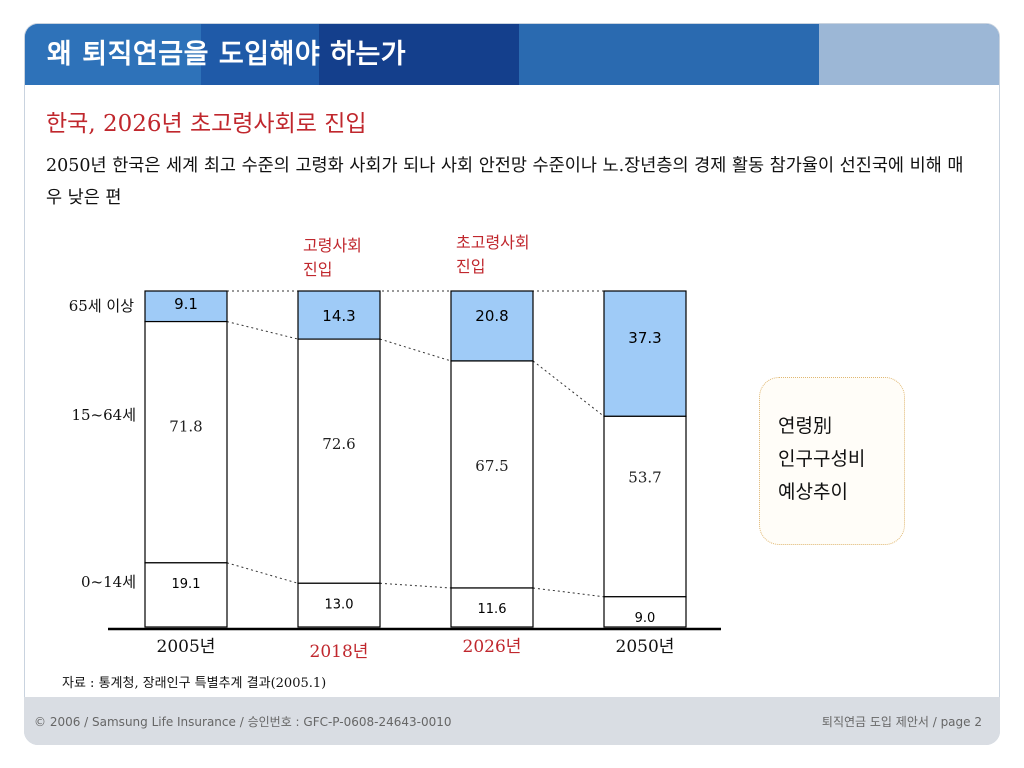 This screenshot has height=768, width=1024. I want to click on annotation-label: 고령사회, so click(332, 245).